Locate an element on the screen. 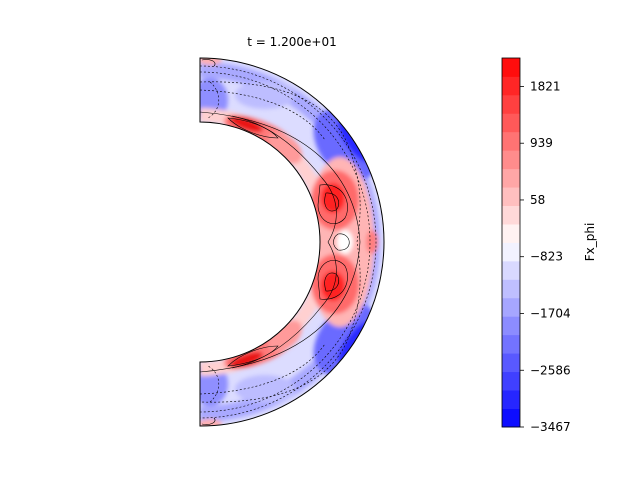 This screenshot has width=640, height=480. outer-equator-red is located at coordinates (372, 242).